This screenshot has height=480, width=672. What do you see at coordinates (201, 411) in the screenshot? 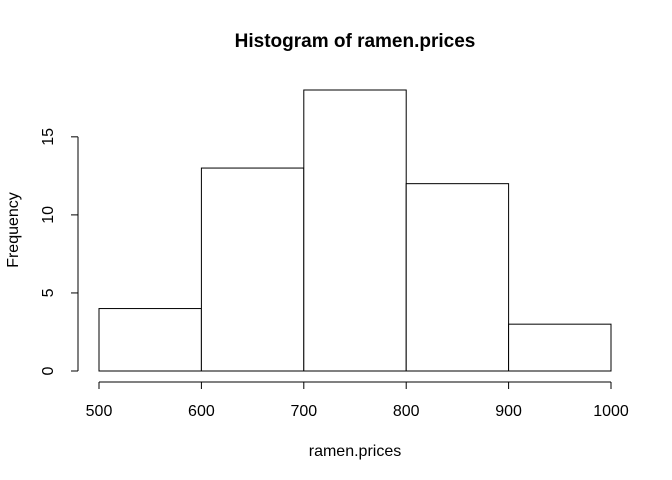
I see `x-tick-label: 600` at bounding box center [201, 411].